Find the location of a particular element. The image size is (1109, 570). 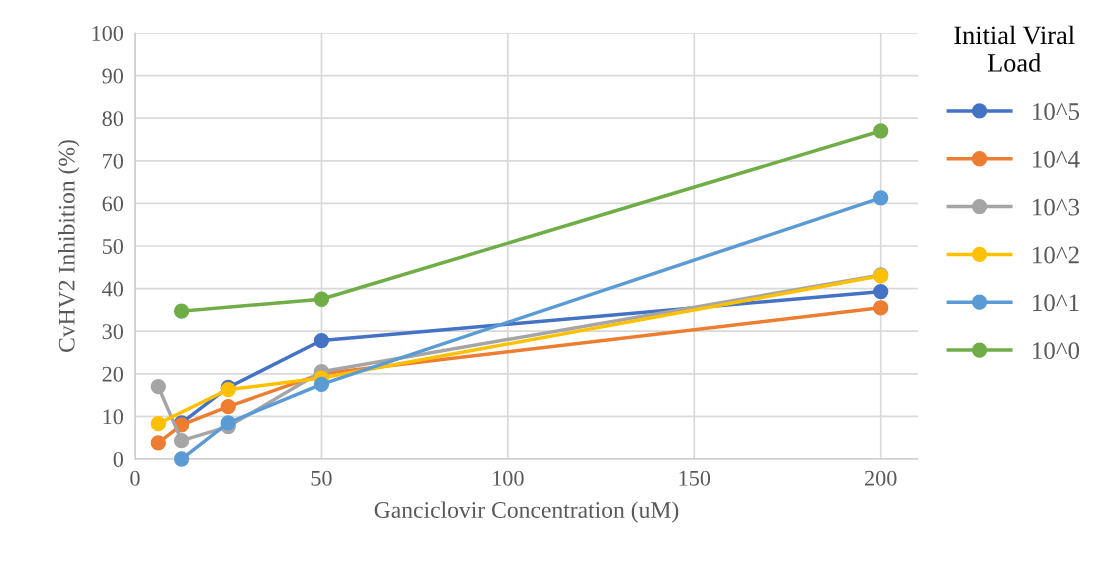

y-tick-label: 50 is located at coordinates (113, 246).